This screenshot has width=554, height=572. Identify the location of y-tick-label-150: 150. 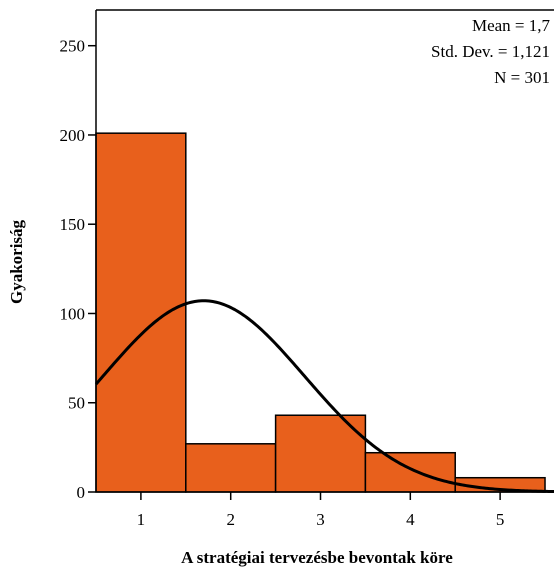
(73, 224).